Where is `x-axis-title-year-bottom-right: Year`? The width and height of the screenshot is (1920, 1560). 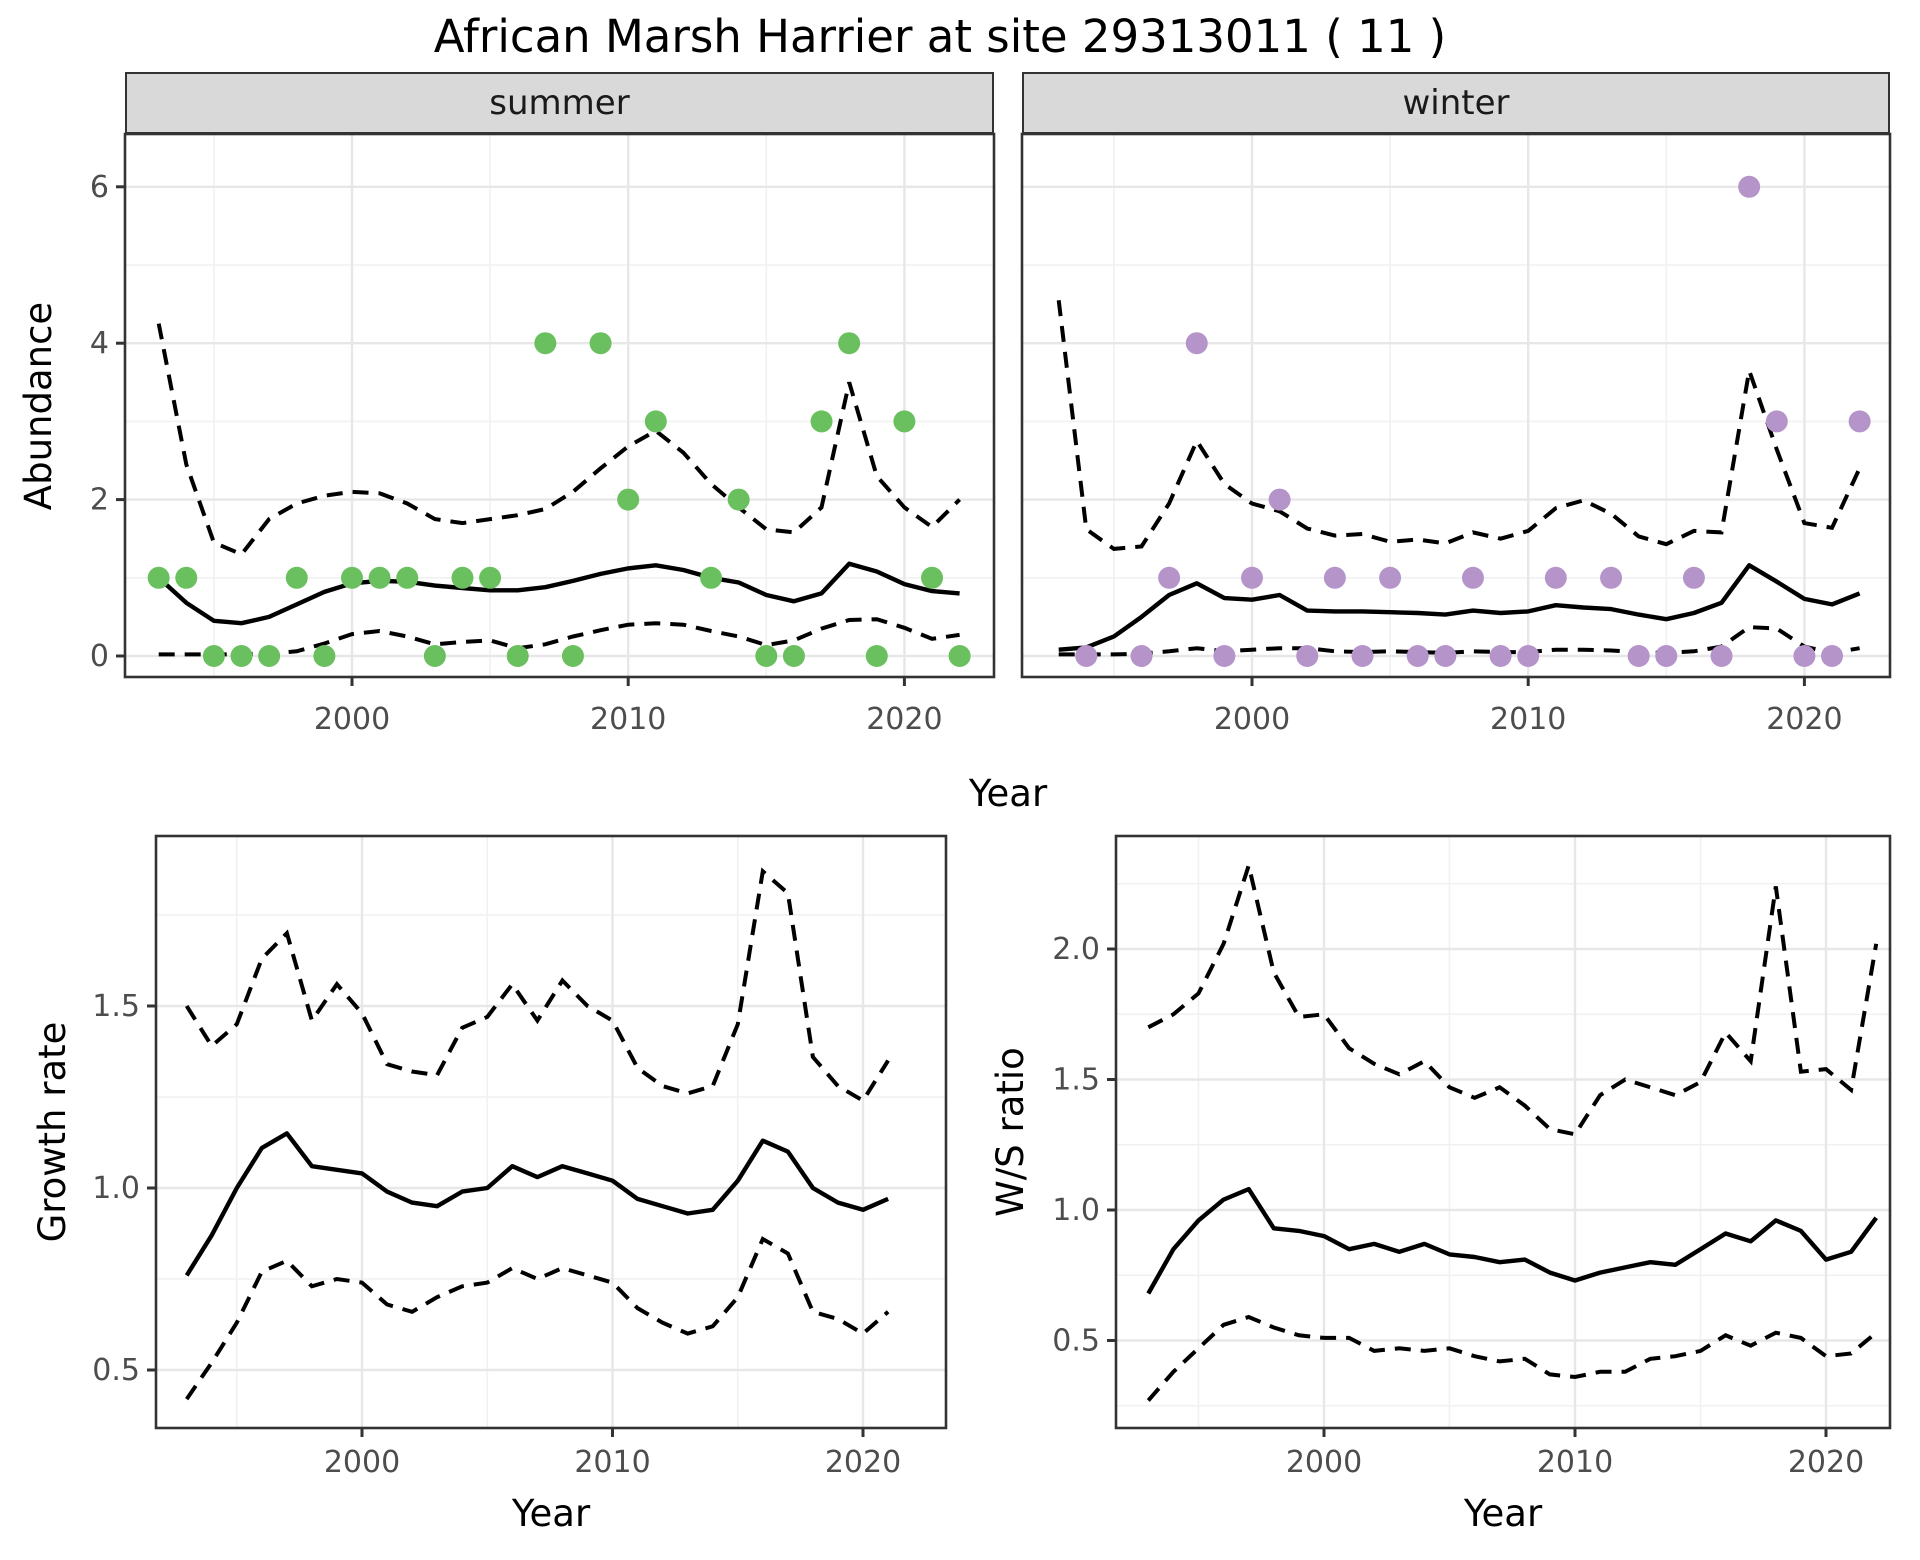
x-axis-title-year-bottom-right: Year is located at coordinates (1503, 1513).